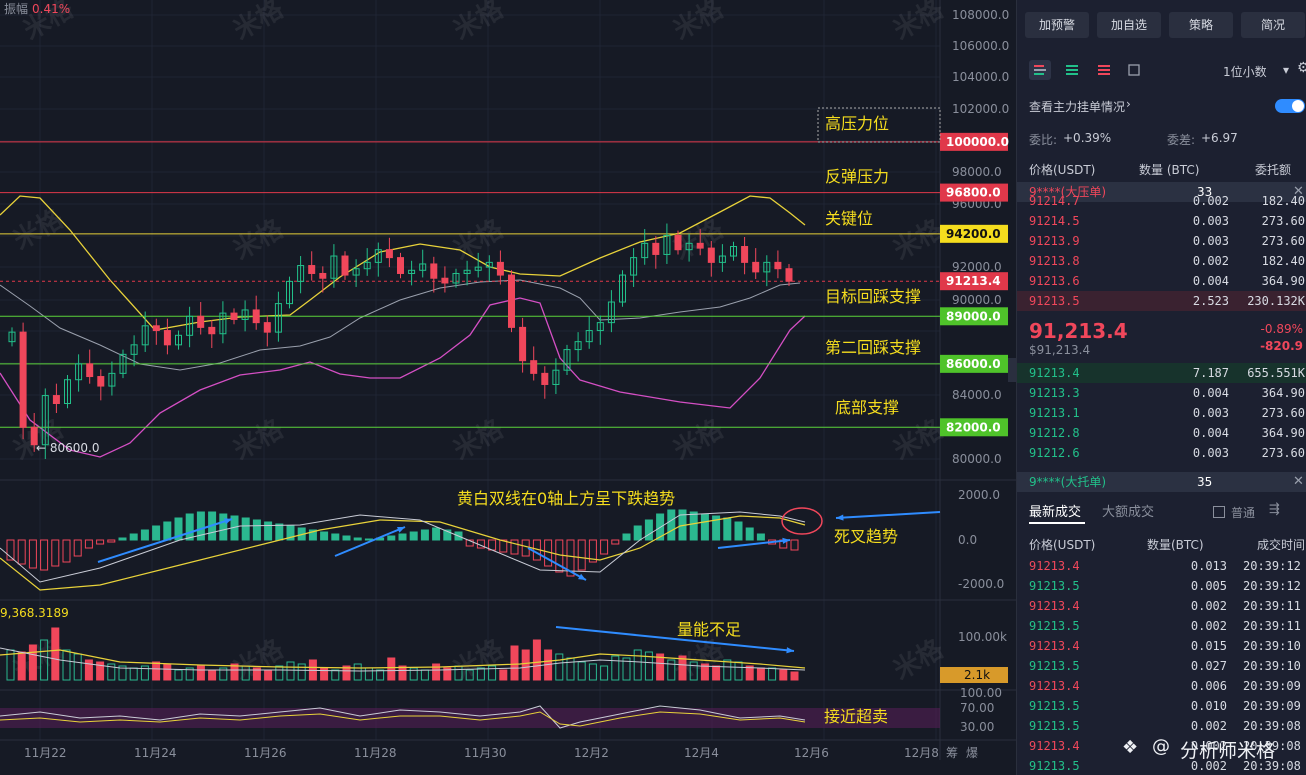 This screenshot has width=1306, height=775. What do you see at coordinates (857, 176) in the screenshot?
I see `level-label: 反弹压力` at bounding box center [857, 176].